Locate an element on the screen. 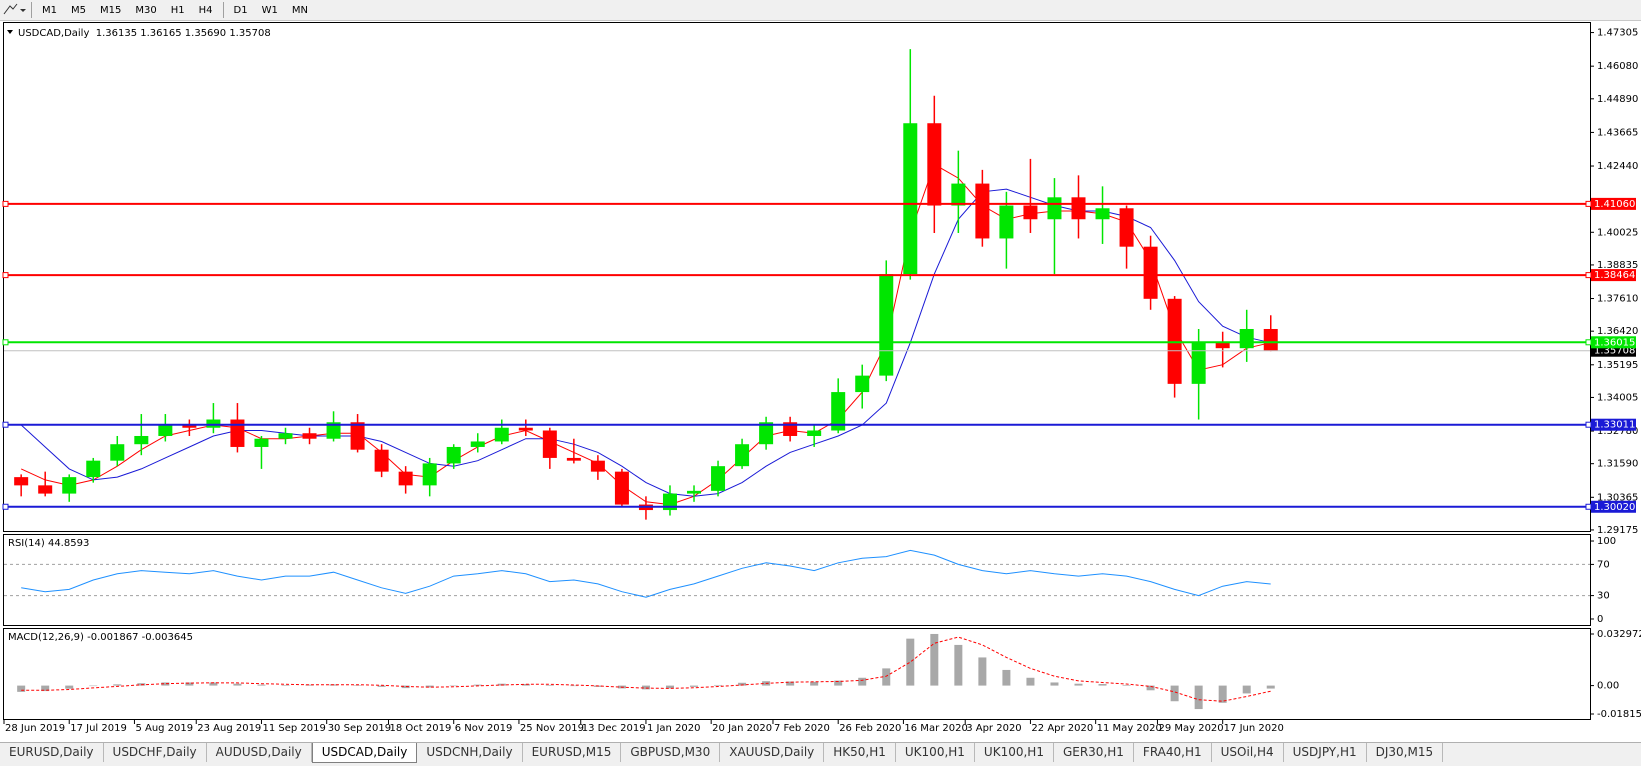  timeframe-button: M15 is located at coordinates (111, 10).